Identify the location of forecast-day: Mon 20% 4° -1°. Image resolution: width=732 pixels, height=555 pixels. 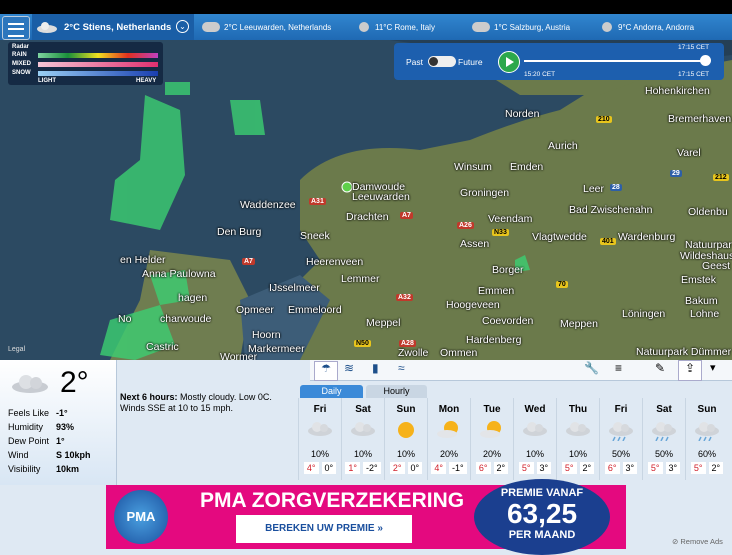
(448, 439).